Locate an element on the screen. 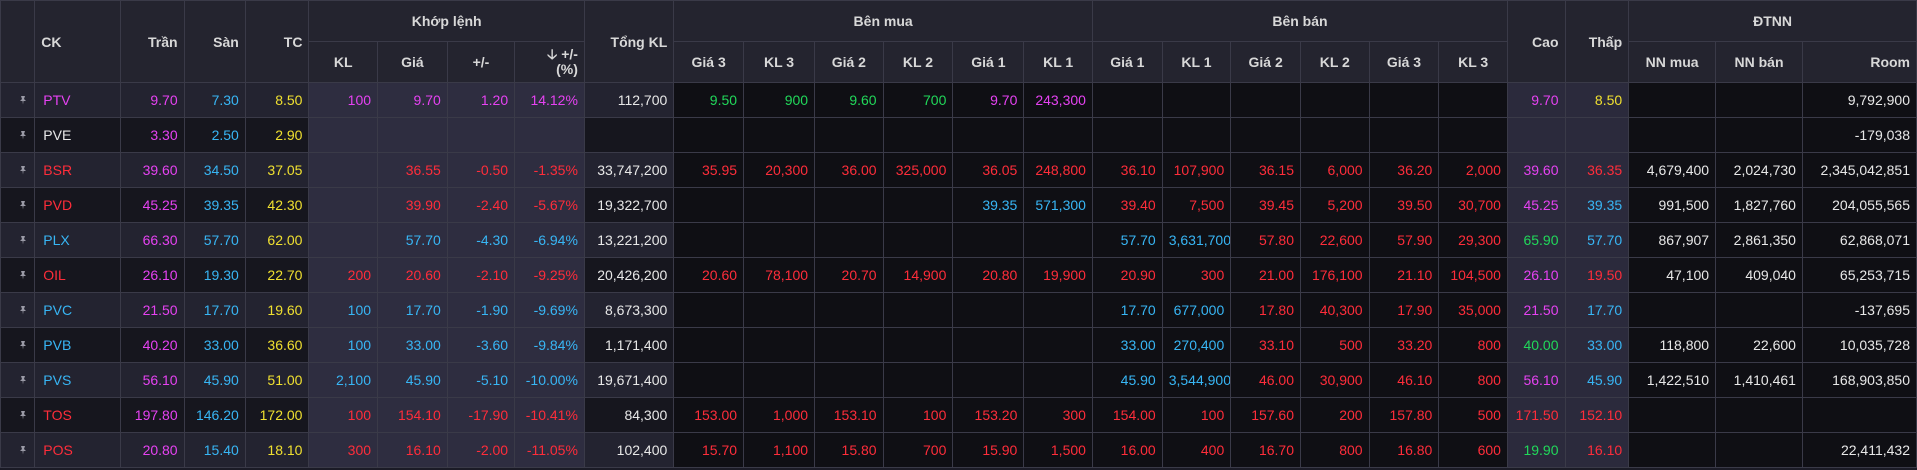  col-tc: TC is located at coordinates (277, 41).